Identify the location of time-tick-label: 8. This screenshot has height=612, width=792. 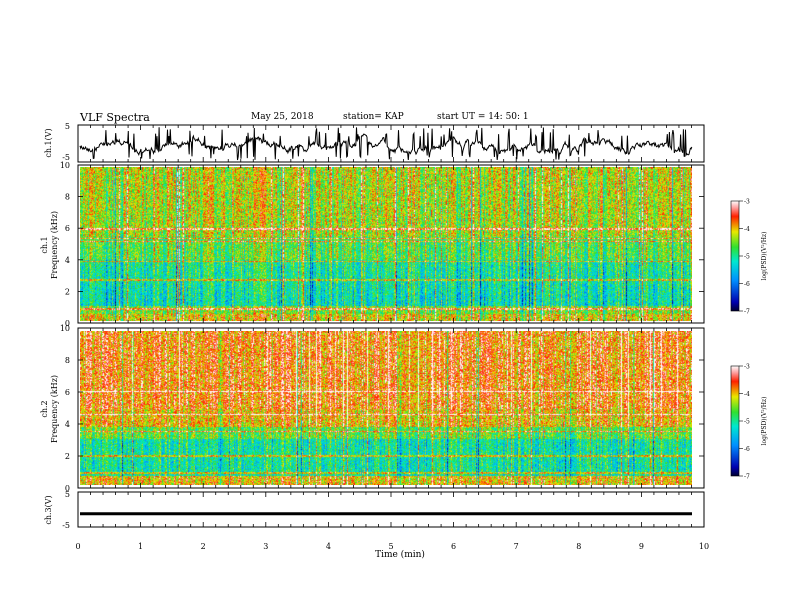
(578, 546).